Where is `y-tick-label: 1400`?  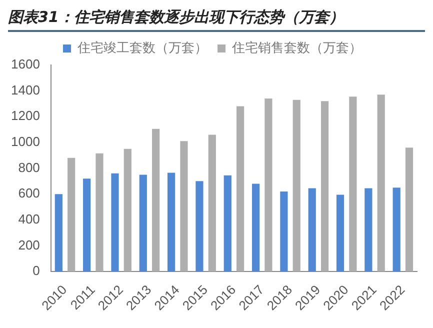 y-tick-label: 1400 is located at coordinates (25, 90).